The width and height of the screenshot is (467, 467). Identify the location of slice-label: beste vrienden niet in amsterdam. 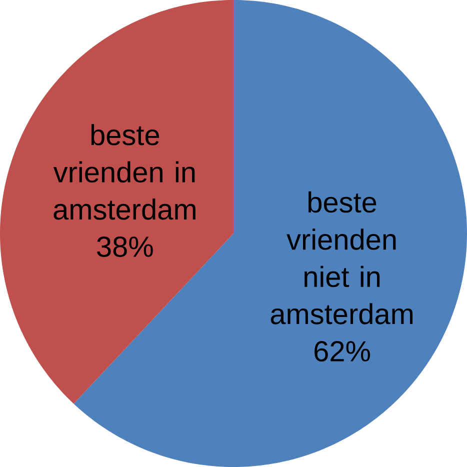
(341, 257).